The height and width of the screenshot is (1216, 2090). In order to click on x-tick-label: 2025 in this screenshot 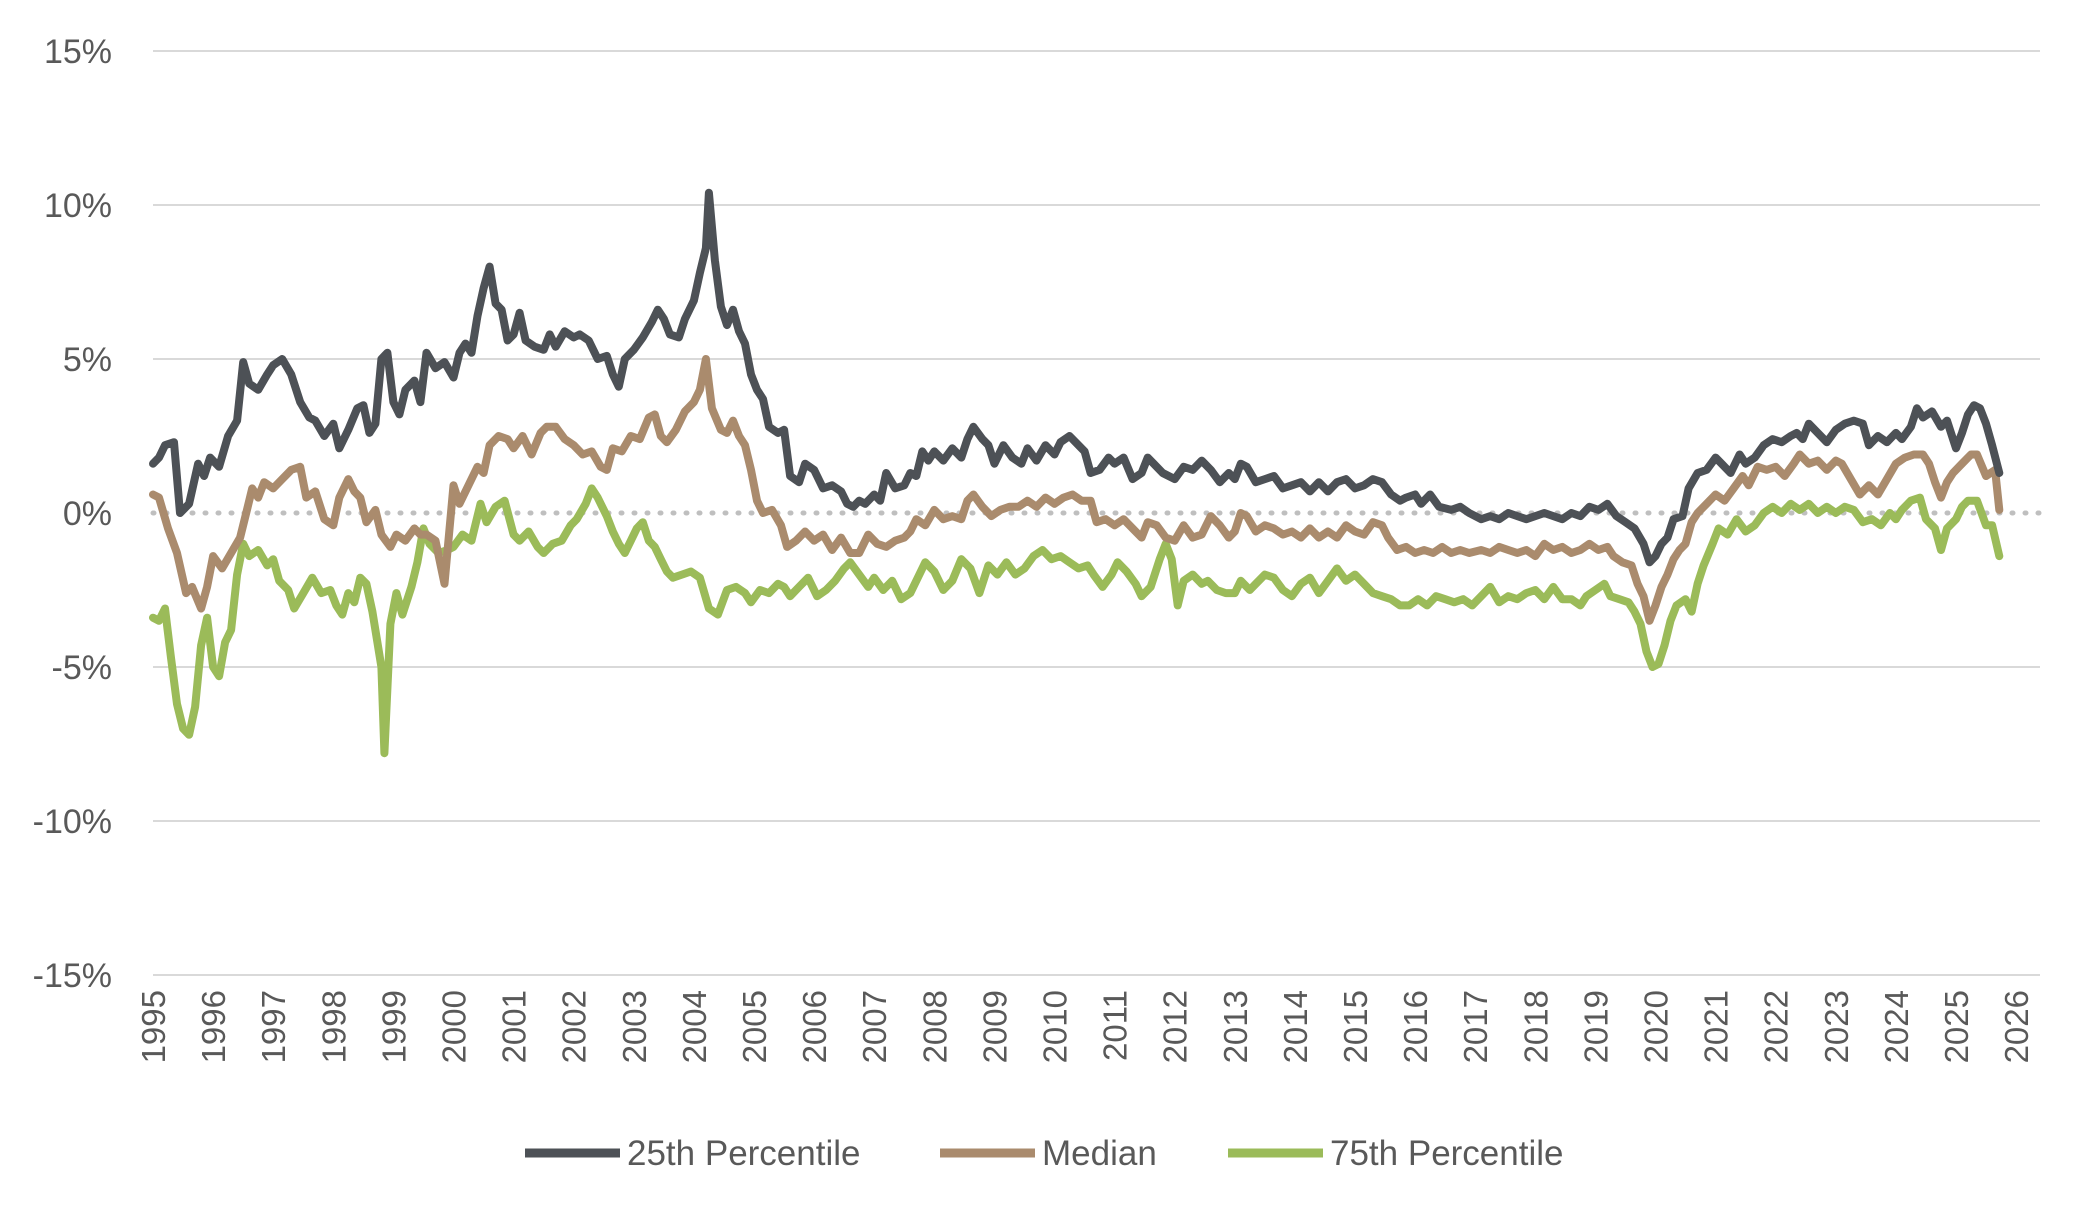, I will do `click(1956, 1026)`.